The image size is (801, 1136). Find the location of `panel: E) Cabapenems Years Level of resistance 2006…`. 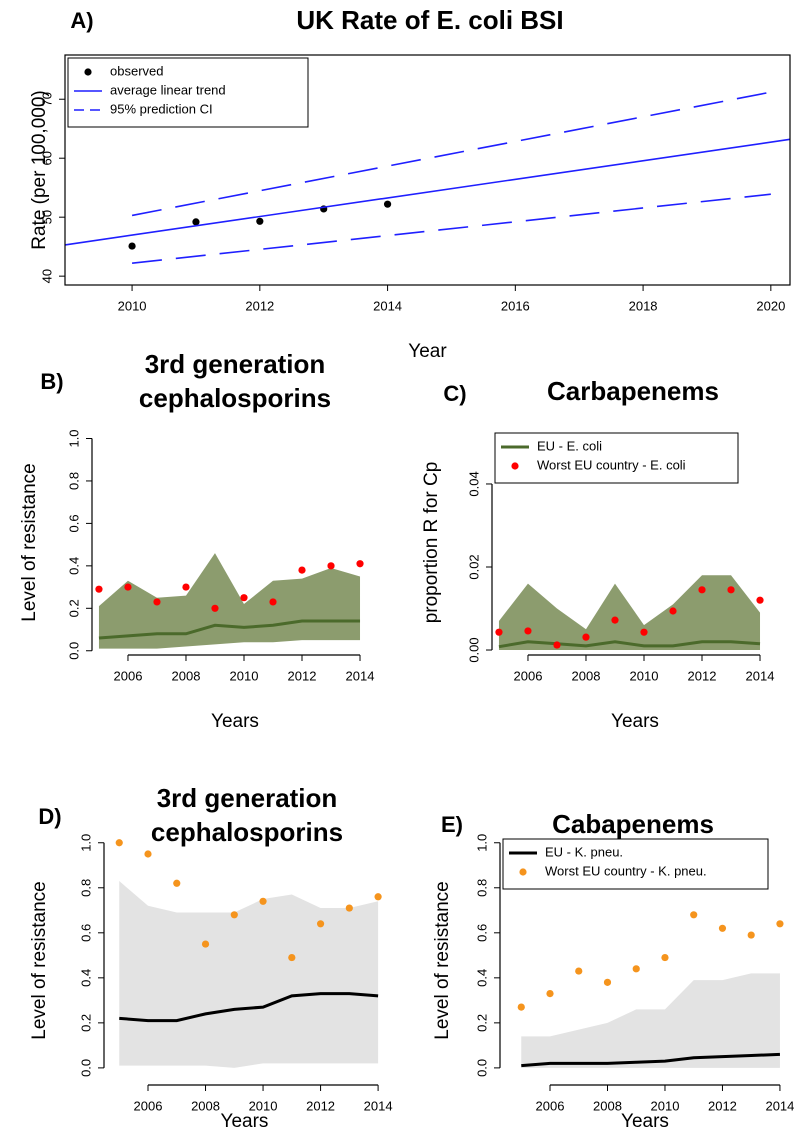

panel: E) Cabapenems Years Level of resistance 2006… is located at coordinates (613, 970).